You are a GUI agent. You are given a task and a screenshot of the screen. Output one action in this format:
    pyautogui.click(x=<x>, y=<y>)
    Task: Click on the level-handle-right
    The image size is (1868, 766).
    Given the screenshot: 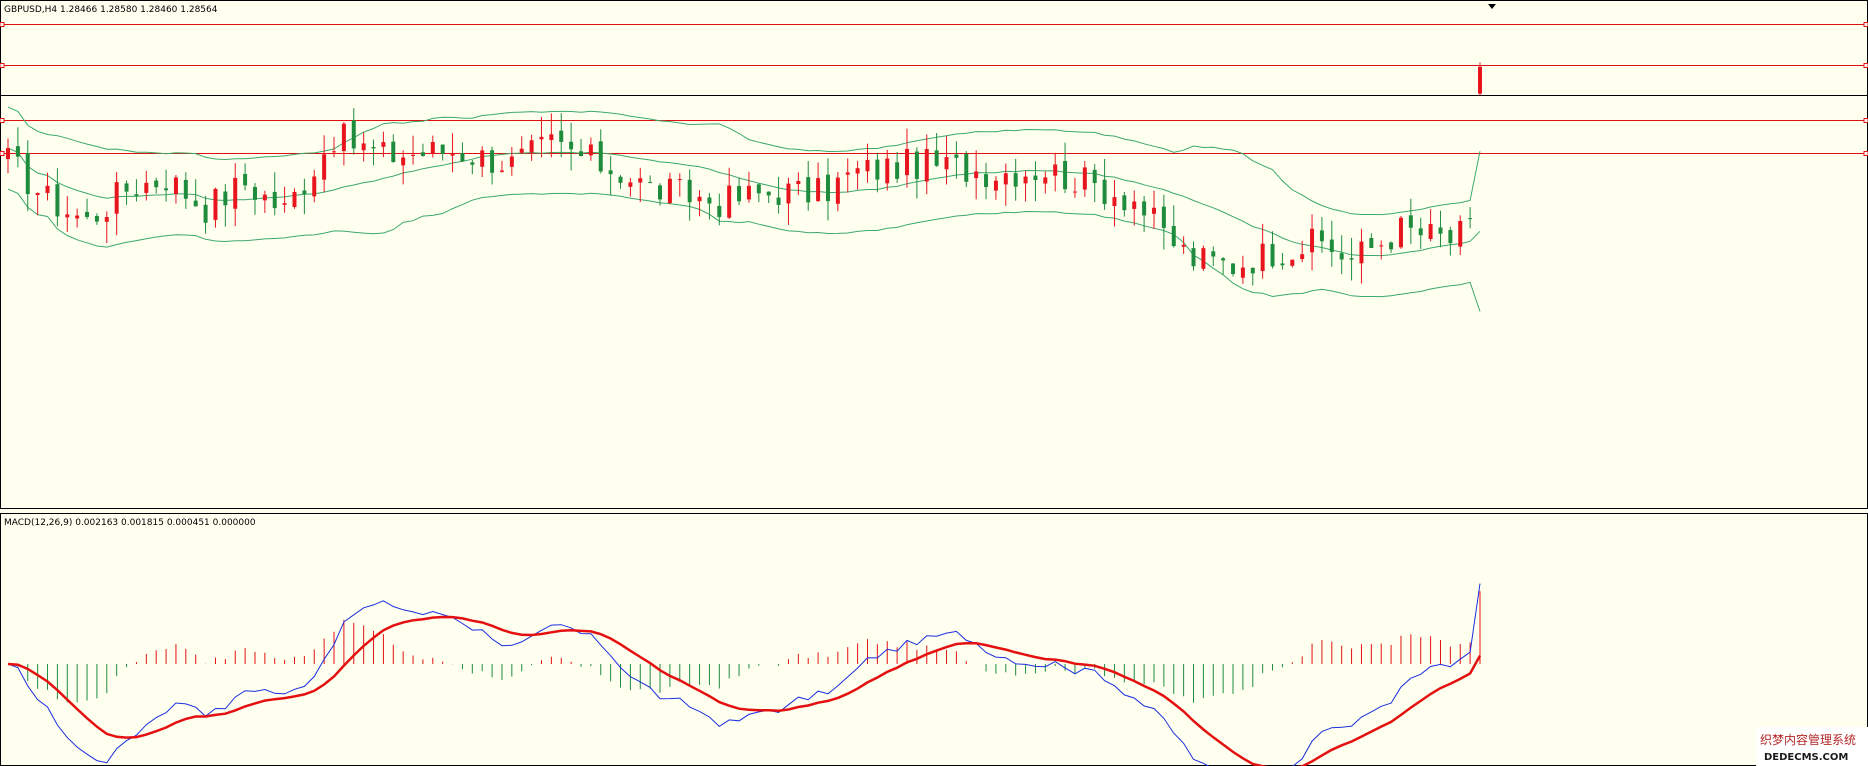 What is the action you would take?
    pyautogui.click(x=1865, y=153)
    